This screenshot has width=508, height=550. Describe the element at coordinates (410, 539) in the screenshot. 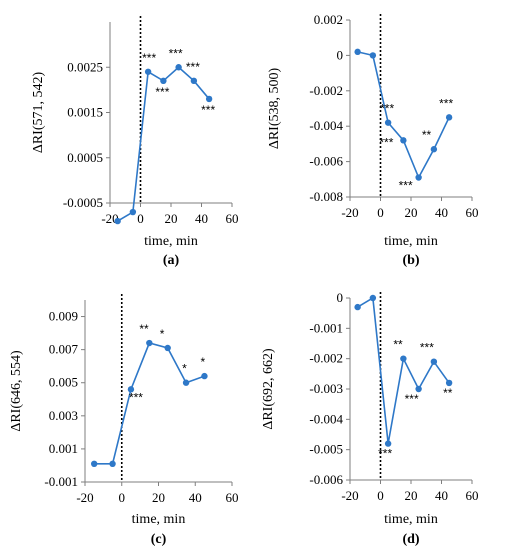

I see `panel-caption: (d)` at that location.